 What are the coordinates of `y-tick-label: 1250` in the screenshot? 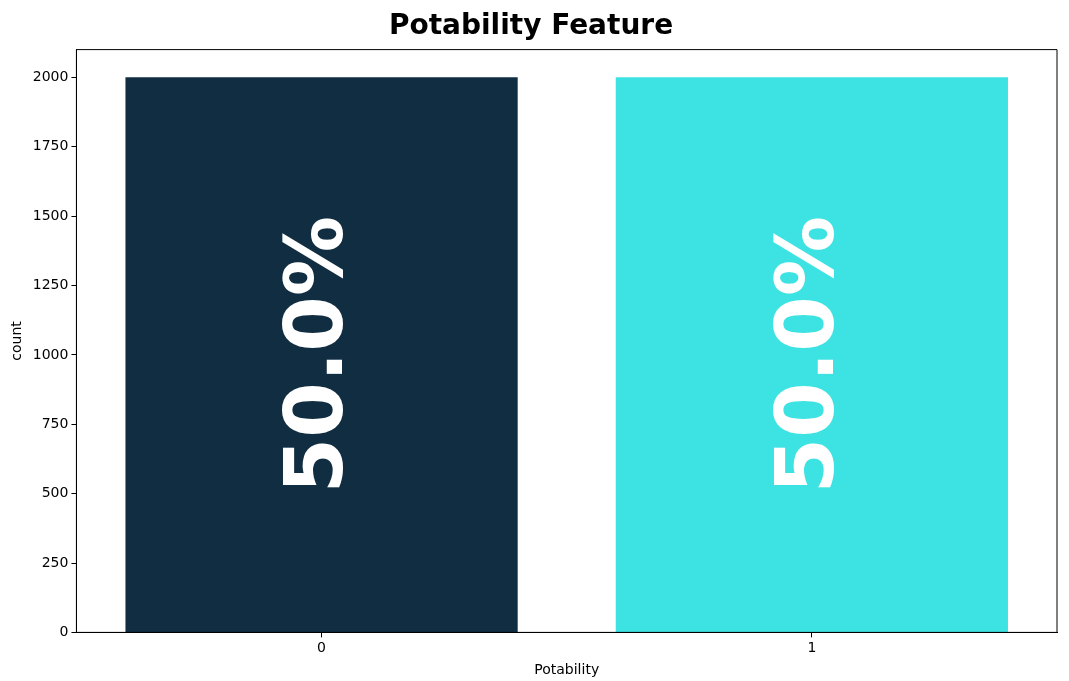 It's located at (50, 284).